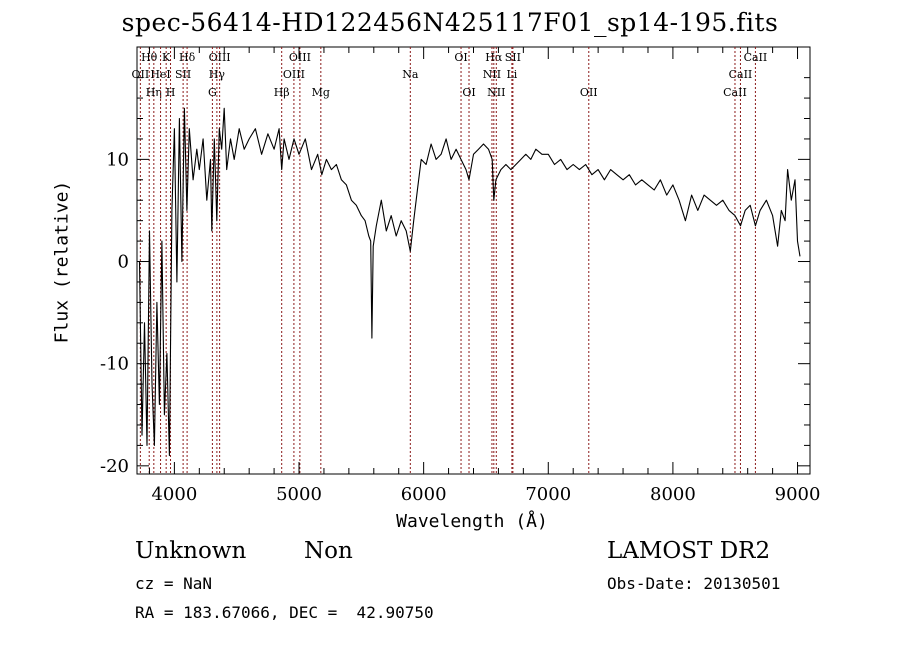  What do you see at coordinates (191, 551) in the screenshot?
I see `object-class: Unknown` at bounding box center [191, 551].